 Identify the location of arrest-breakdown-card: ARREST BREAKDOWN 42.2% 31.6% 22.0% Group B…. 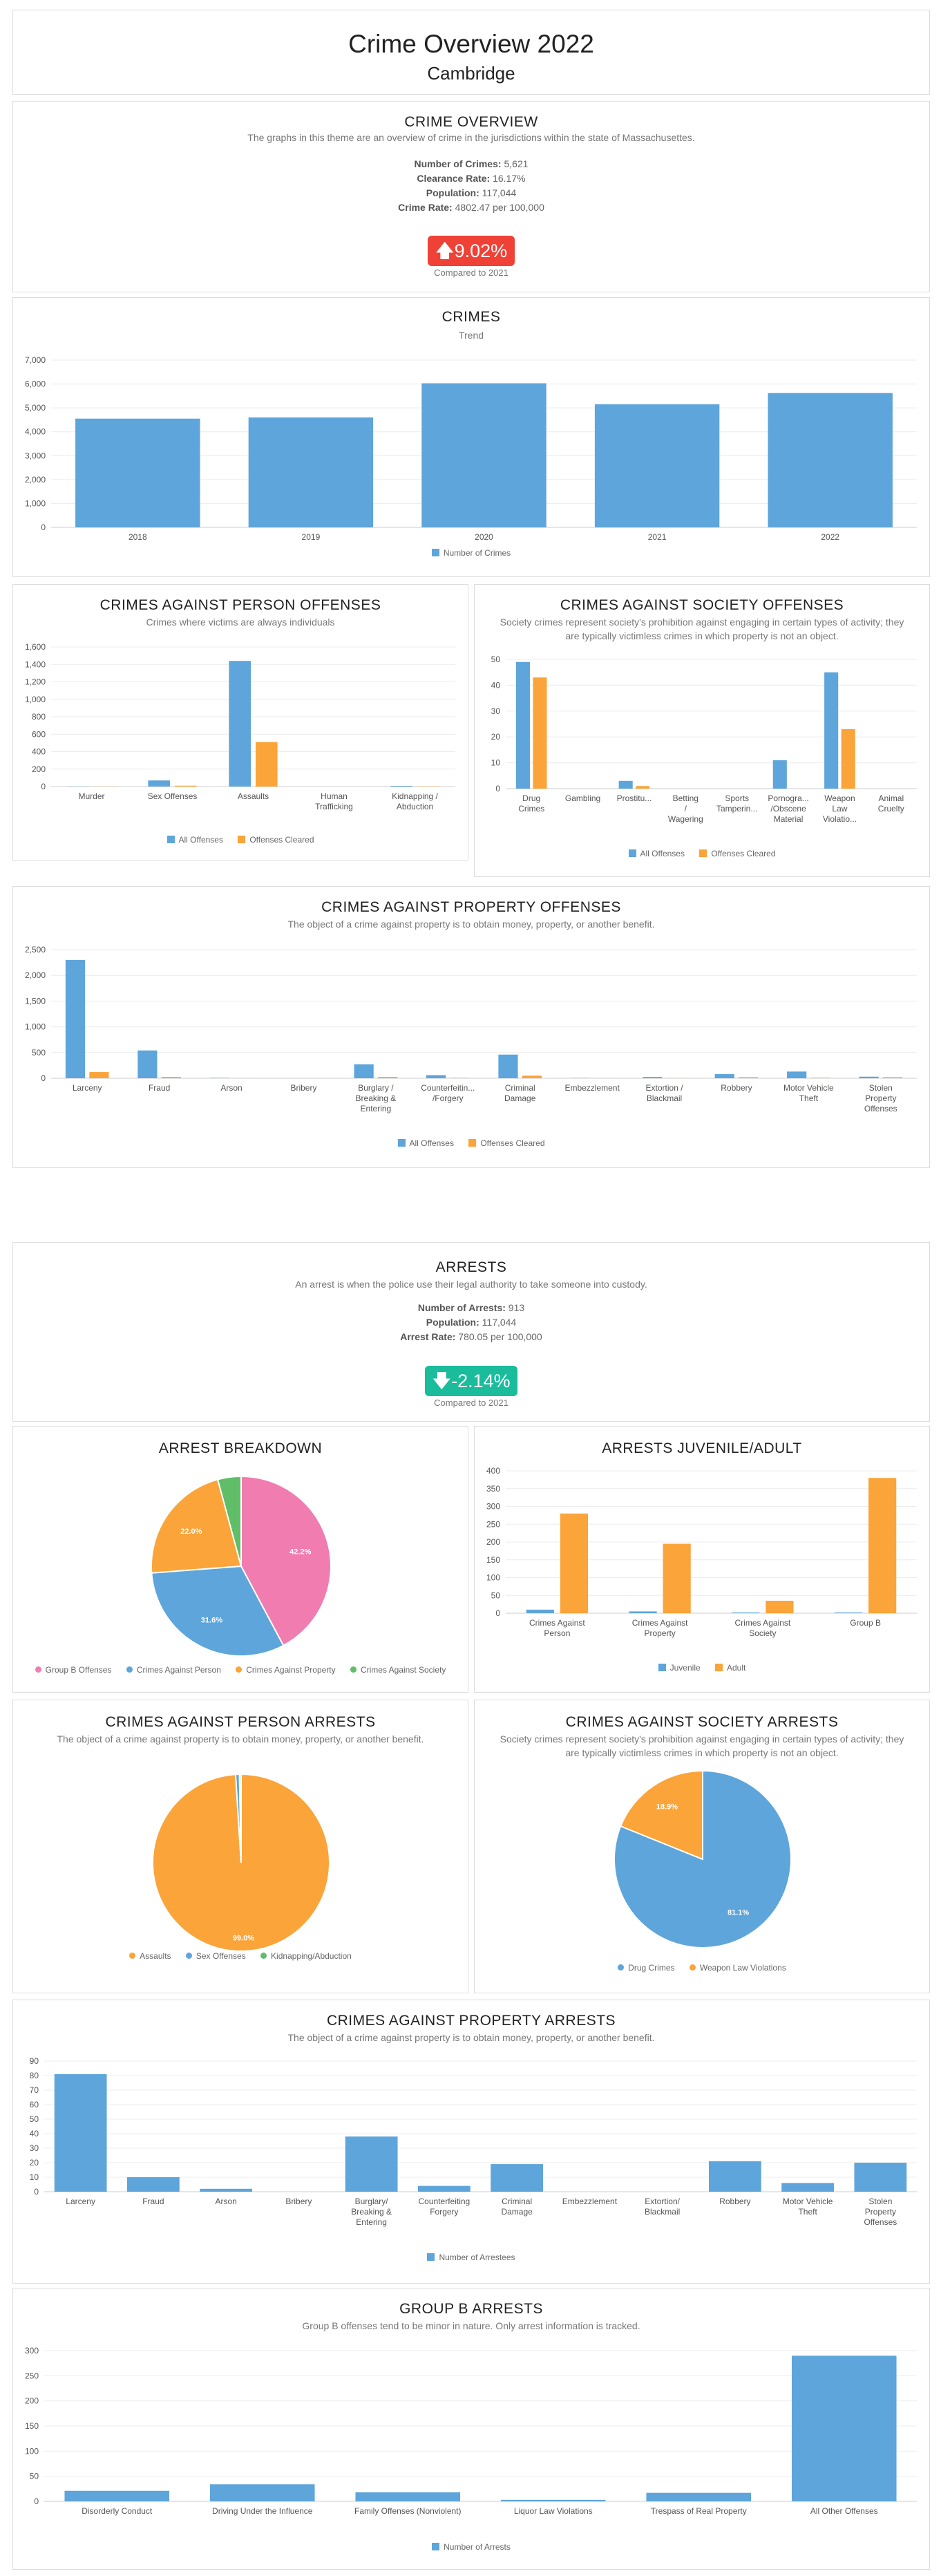
(240, 1559).